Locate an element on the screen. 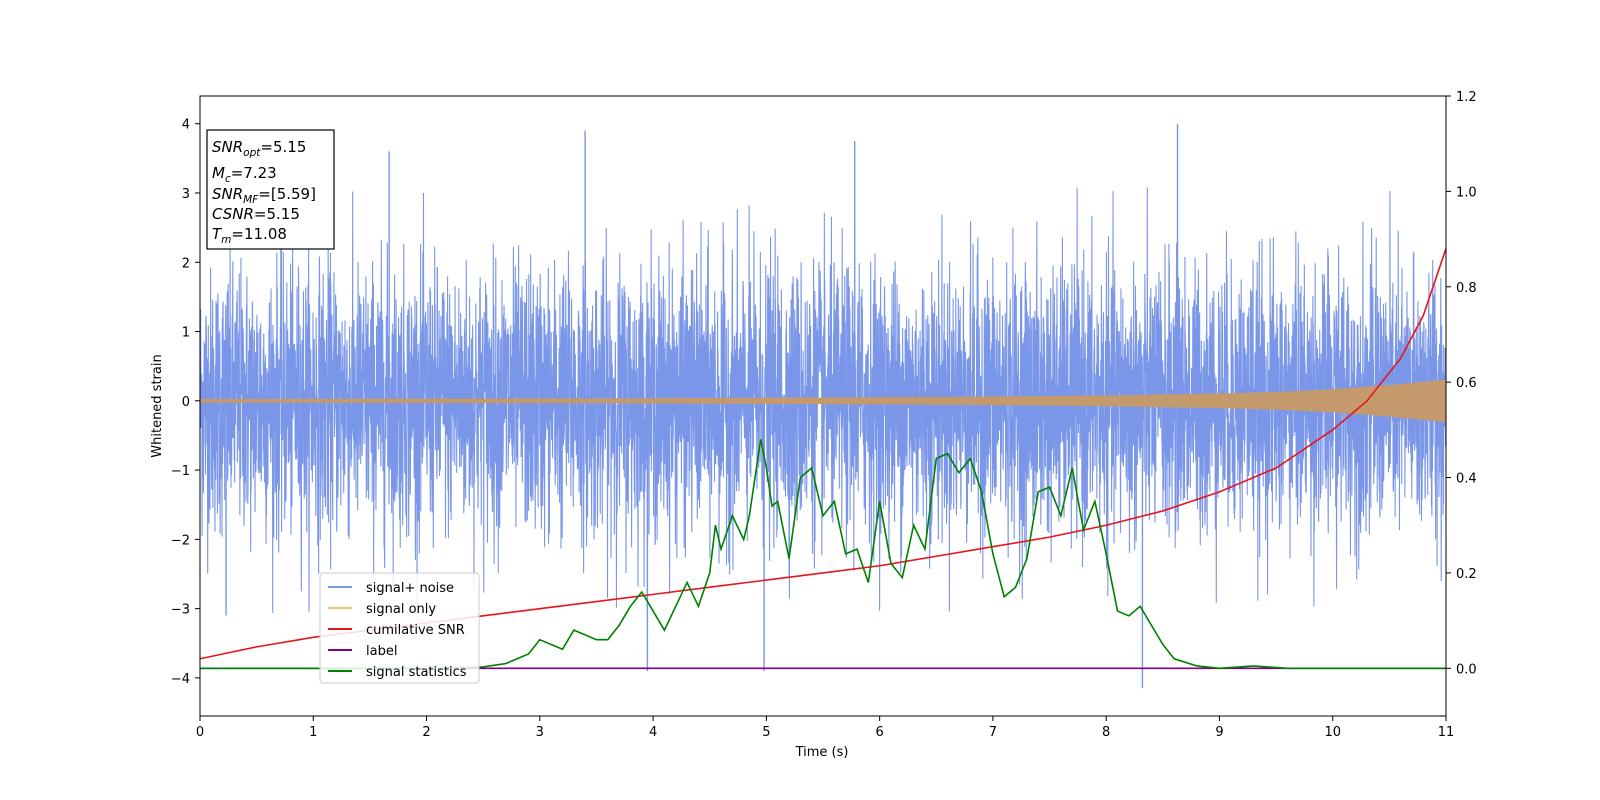 The image size is (1600, 800). x-tick-label: 3 is located at coordinates (540, 732).